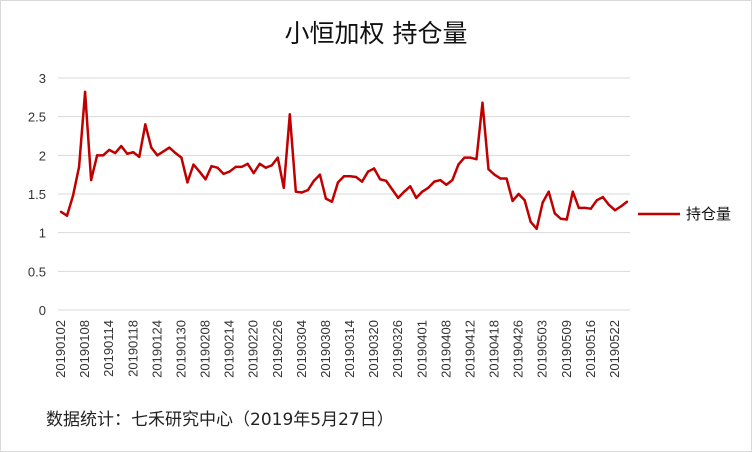 This screenshot has width=752, height=452. I want to click on y-tick-label: 2.5, so click(37, 117).